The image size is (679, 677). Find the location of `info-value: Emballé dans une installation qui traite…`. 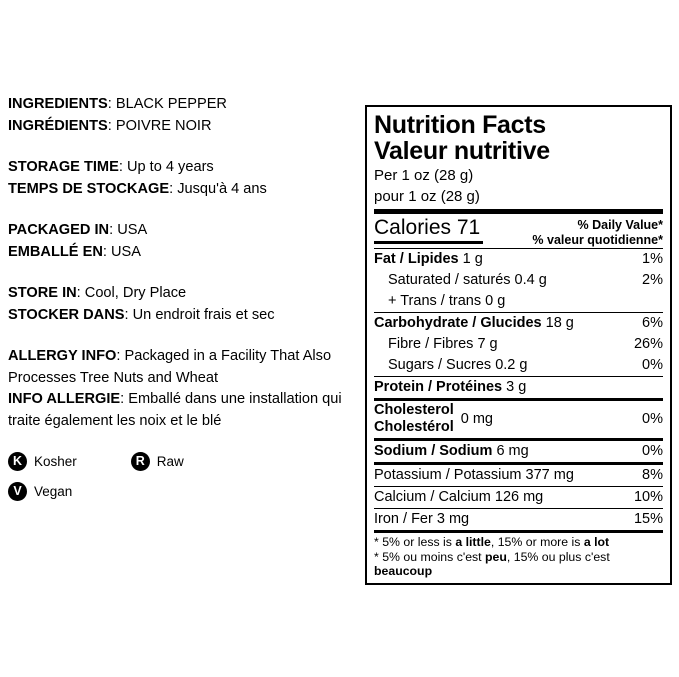

info-value: Emballé dans une installation qui traite… is located at coordinates (175, 410).